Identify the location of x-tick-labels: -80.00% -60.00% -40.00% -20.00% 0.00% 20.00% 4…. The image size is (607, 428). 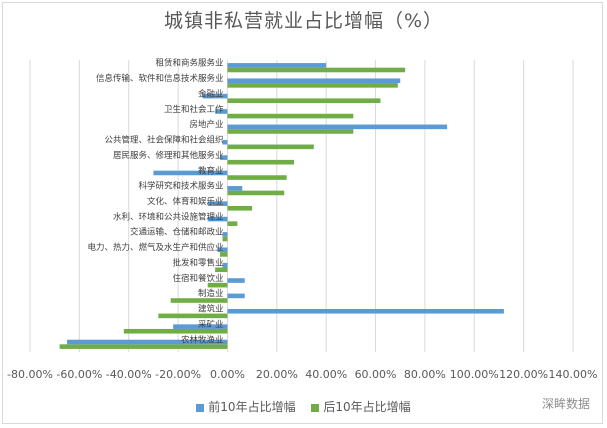
(302, 374).